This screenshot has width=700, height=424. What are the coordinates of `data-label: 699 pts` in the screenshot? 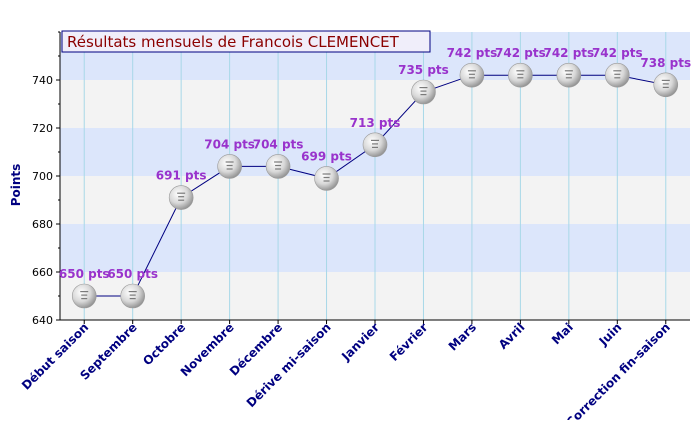 It's located at (326, 156).